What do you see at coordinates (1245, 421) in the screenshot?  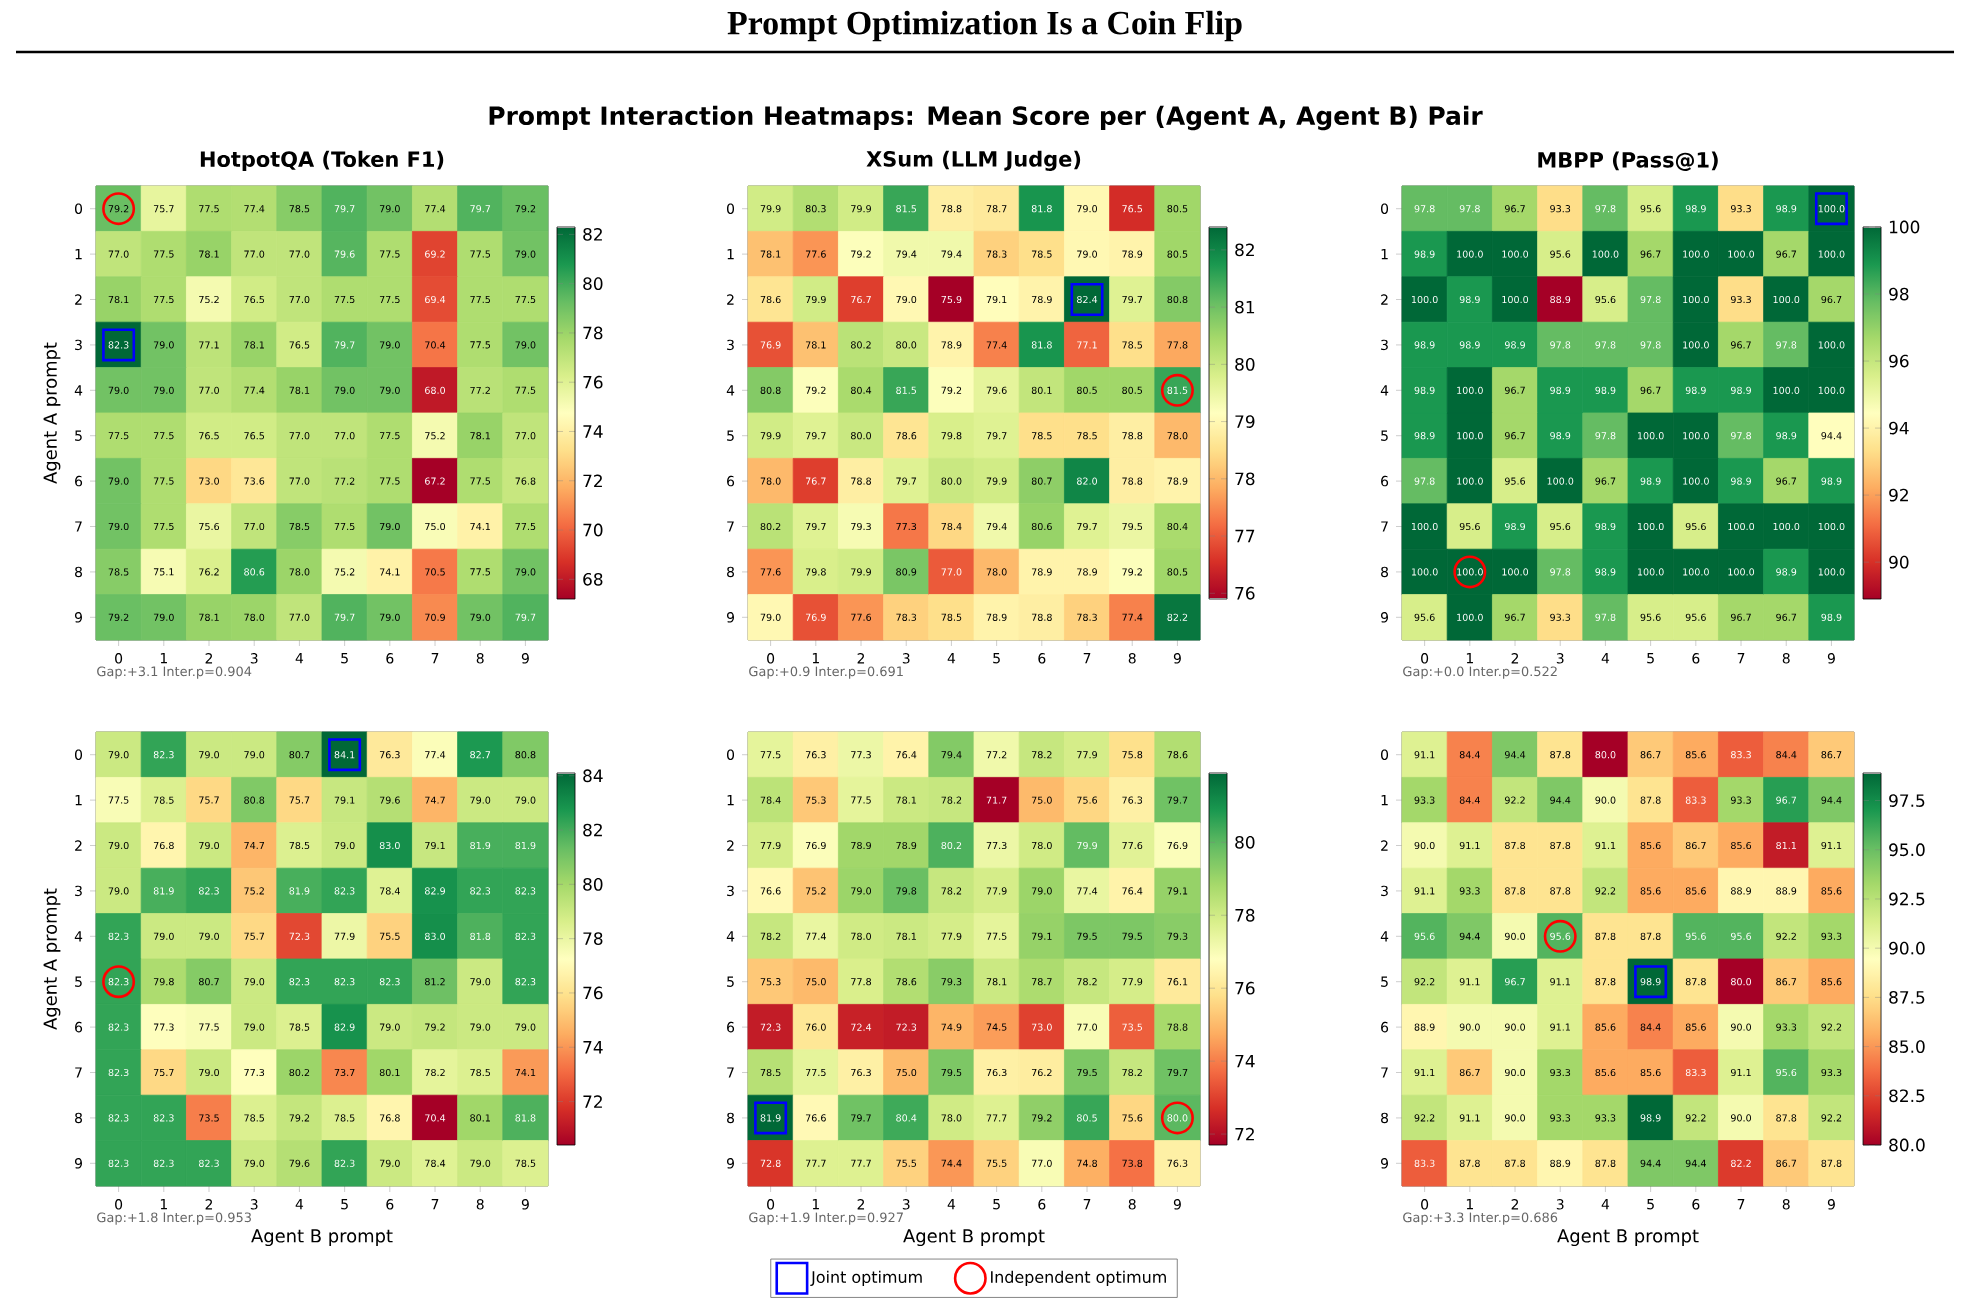 I see `color-bar-label: 79` at bounding box center [1245, 421].